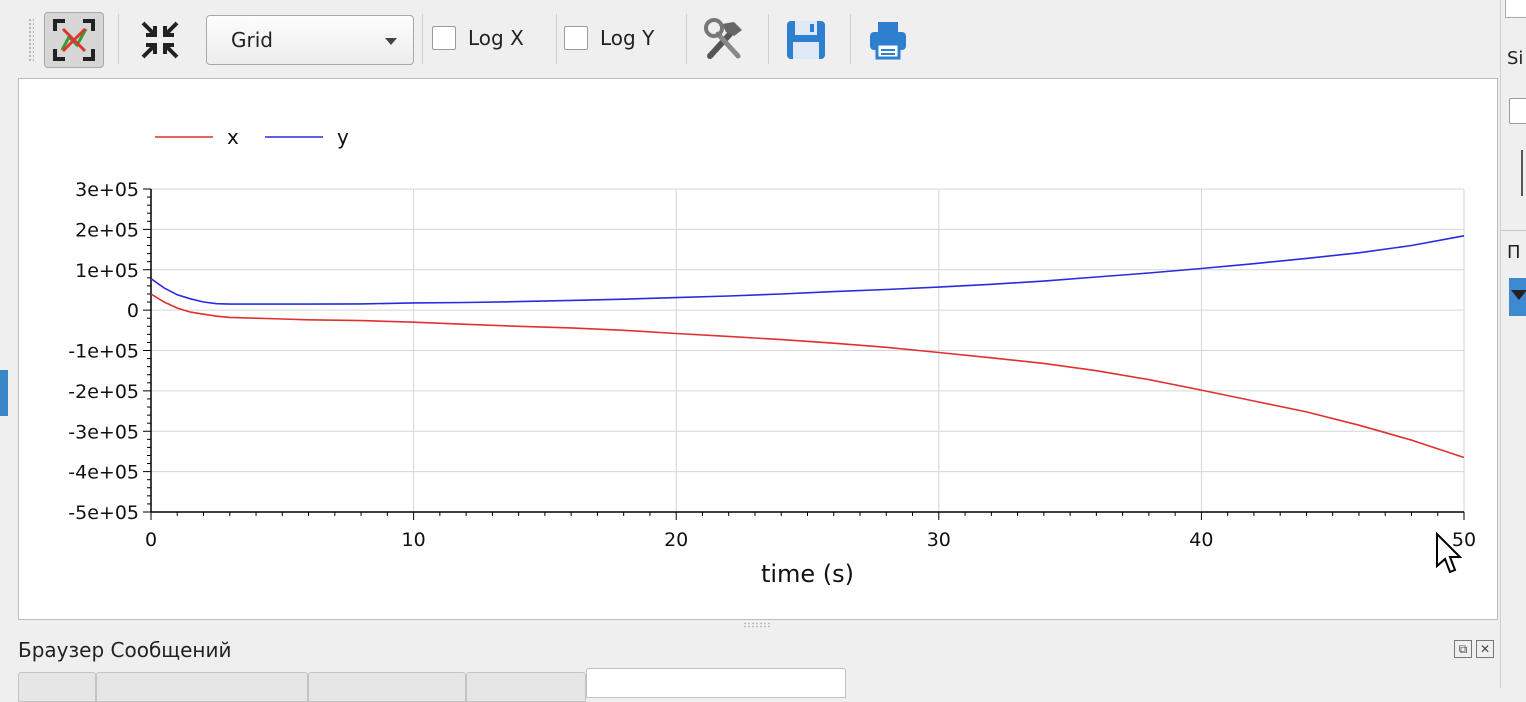 This screenshot has width=1526, height=702. I want to click on message-tab-selected, so click(716, 683).